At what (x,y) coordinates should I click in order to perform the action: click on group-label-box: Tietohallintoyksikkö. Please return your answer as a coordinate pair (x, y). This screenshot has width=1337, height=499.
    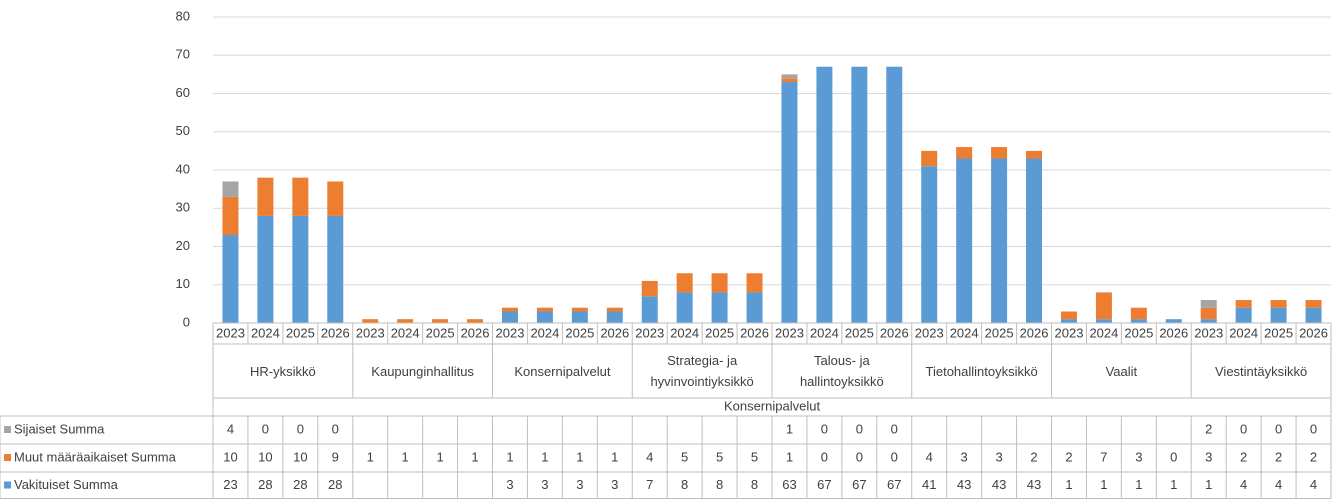
    Looking at the image, I should click on (981, 371).